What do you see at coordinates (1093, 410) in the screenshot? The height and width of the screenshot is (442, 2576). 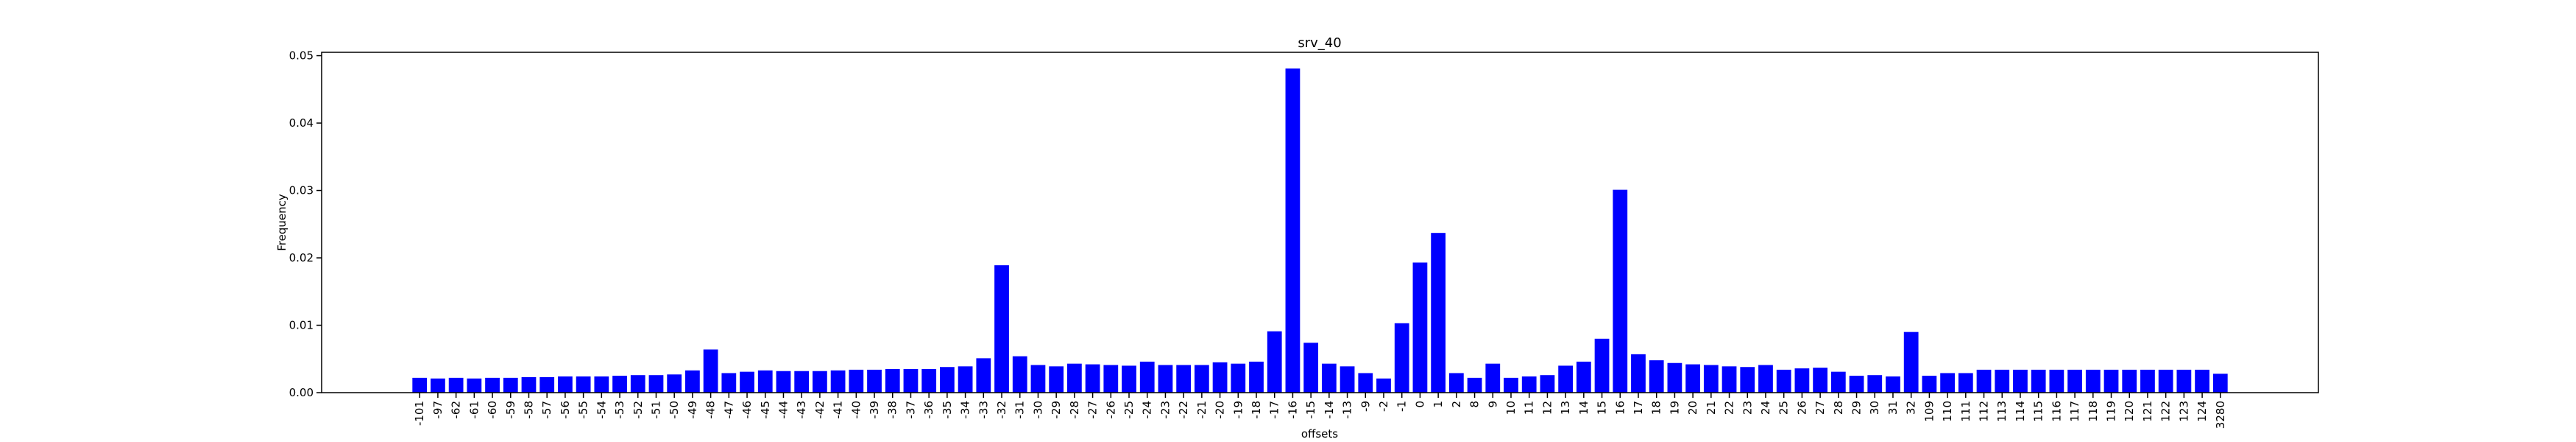 I see `x-tick-label: -27` at bounding box center [1093, 410].